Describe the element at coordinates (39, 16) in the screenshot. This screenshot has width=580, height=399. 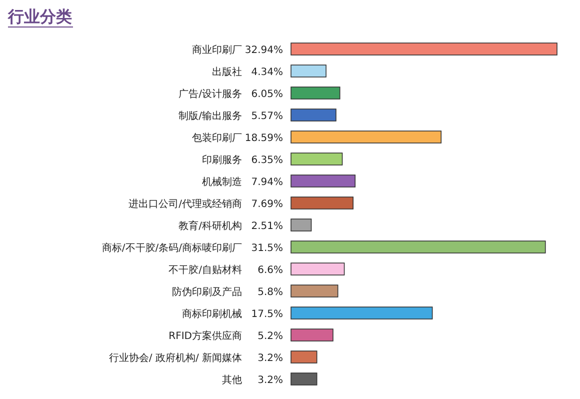
I see `text: 行业分类` at that location.